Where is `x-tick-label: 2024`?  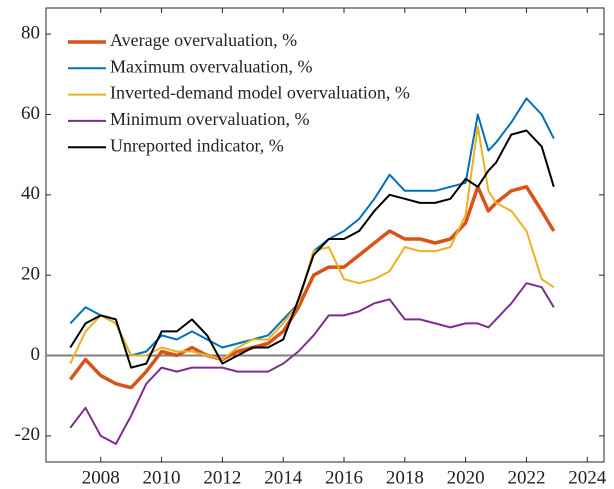 x-tick-label: 2024 is located at coordinates (587, 477).